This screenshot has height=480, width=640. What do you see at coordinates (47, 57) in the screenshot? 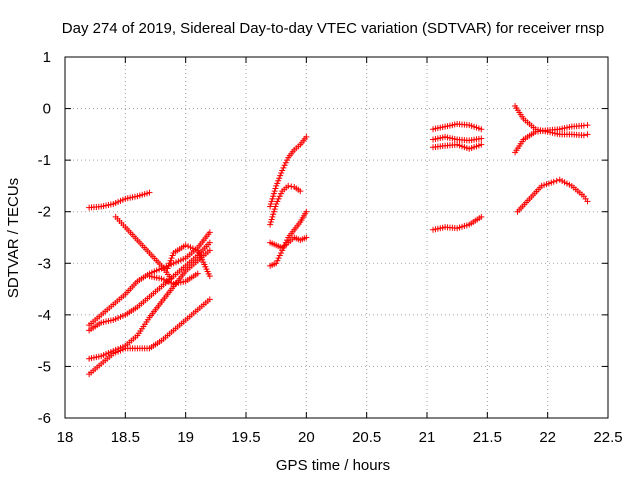
I see `y-tick-label: 1` at bounding box center [47, 57].